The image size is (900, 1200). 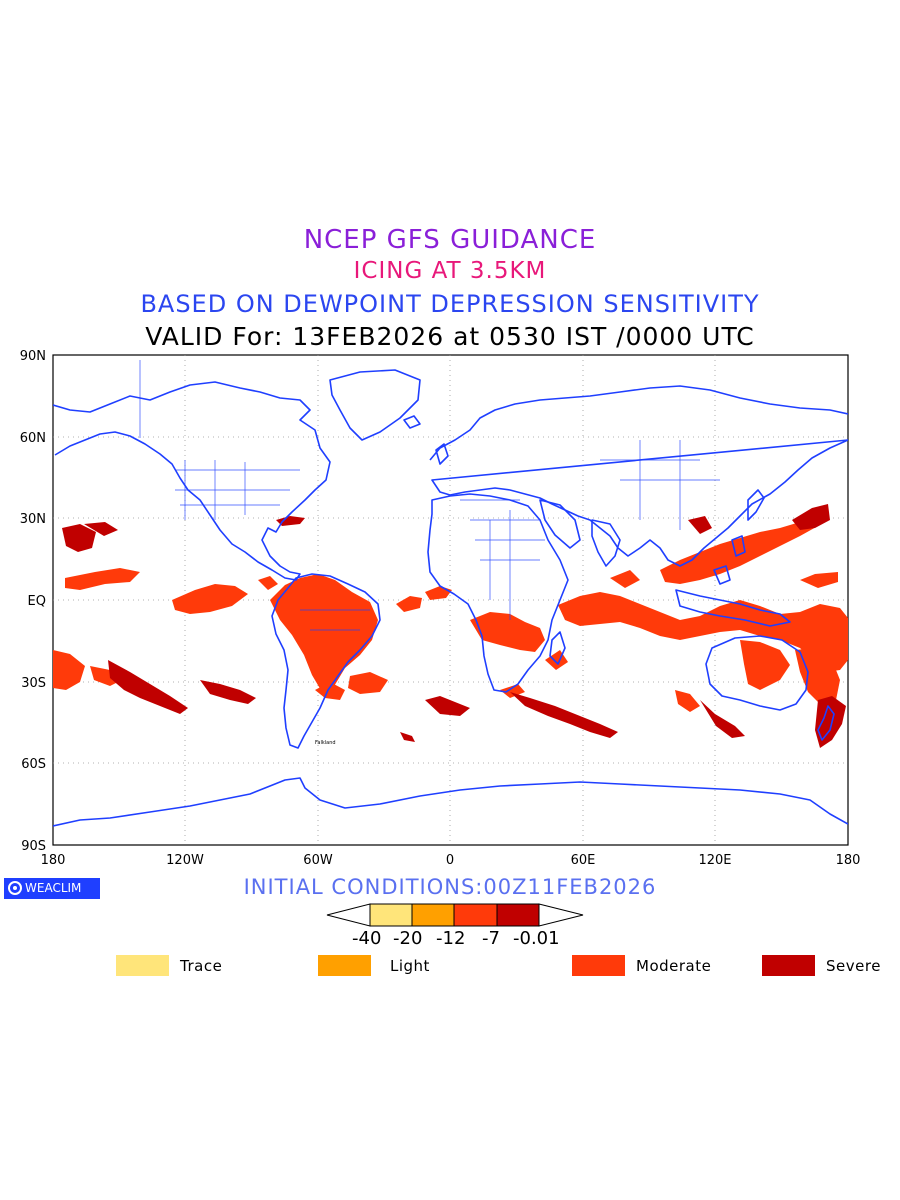 I want to click on political-borders, so click(x=429, y=495).